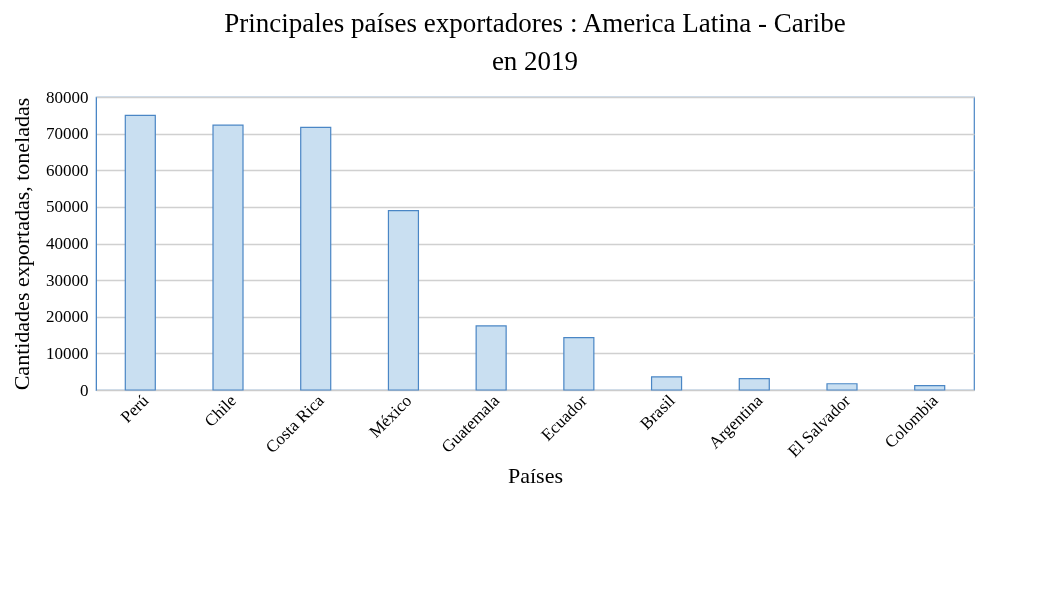 The width and height of the screenshot is (1064, 602). What do you see at coordinates (67, 280) in the screenshot?
I see `y-tick-label: 30000` at bounding box center [67, 280].